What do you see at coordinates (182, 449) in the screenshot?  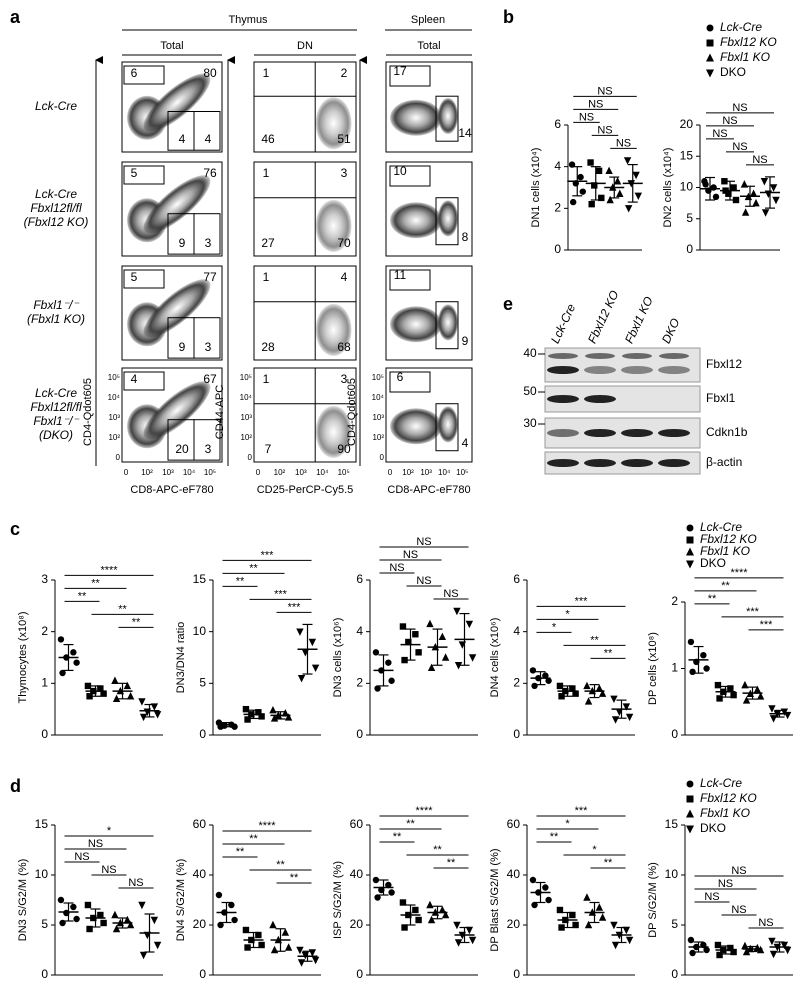 I see `gate-percent: 20` at bounding box center [182, 449].